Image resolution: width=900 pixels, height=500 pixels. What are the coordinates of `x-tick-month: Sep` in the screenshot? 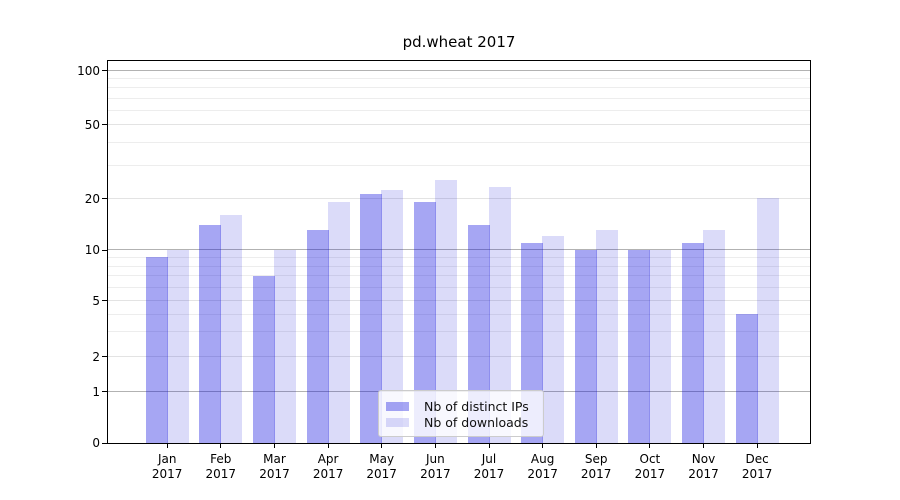 It's located at (596, 459).